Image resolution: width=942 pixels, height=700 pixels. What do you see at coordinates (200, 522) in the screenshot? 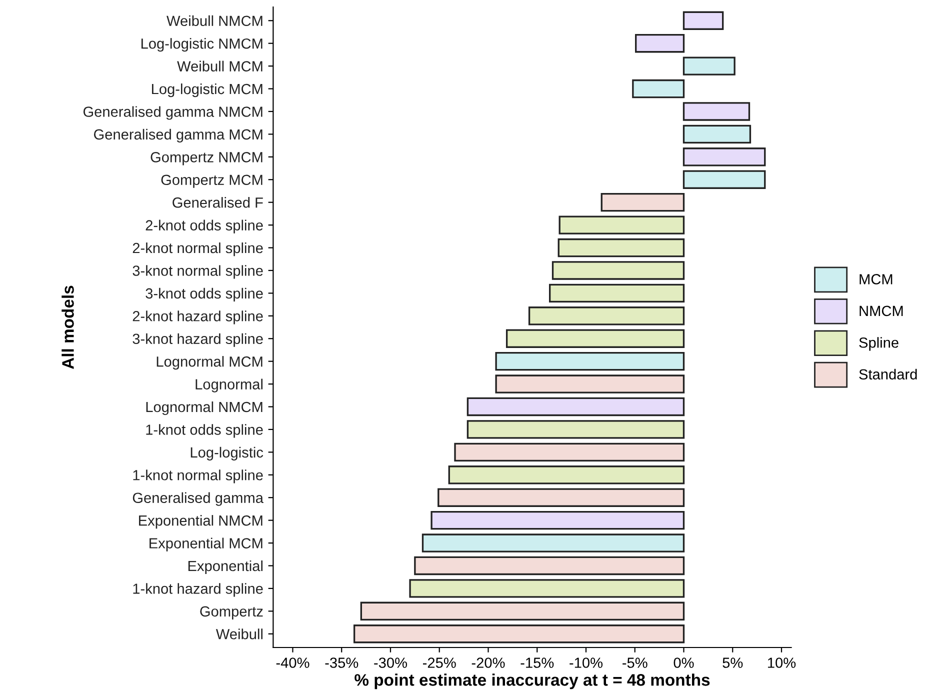
I see `y-tick-label: Exponential NMCM` at bounding box center [200, 522].